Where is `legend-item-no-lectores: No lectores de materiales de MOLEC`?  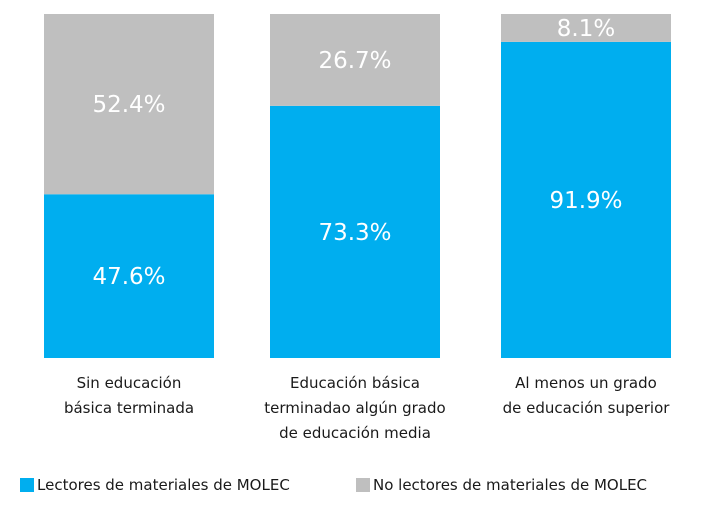 legend-item-no-lectores: No lectores de materiales de MOLEC is located at coordinates (501, 485).